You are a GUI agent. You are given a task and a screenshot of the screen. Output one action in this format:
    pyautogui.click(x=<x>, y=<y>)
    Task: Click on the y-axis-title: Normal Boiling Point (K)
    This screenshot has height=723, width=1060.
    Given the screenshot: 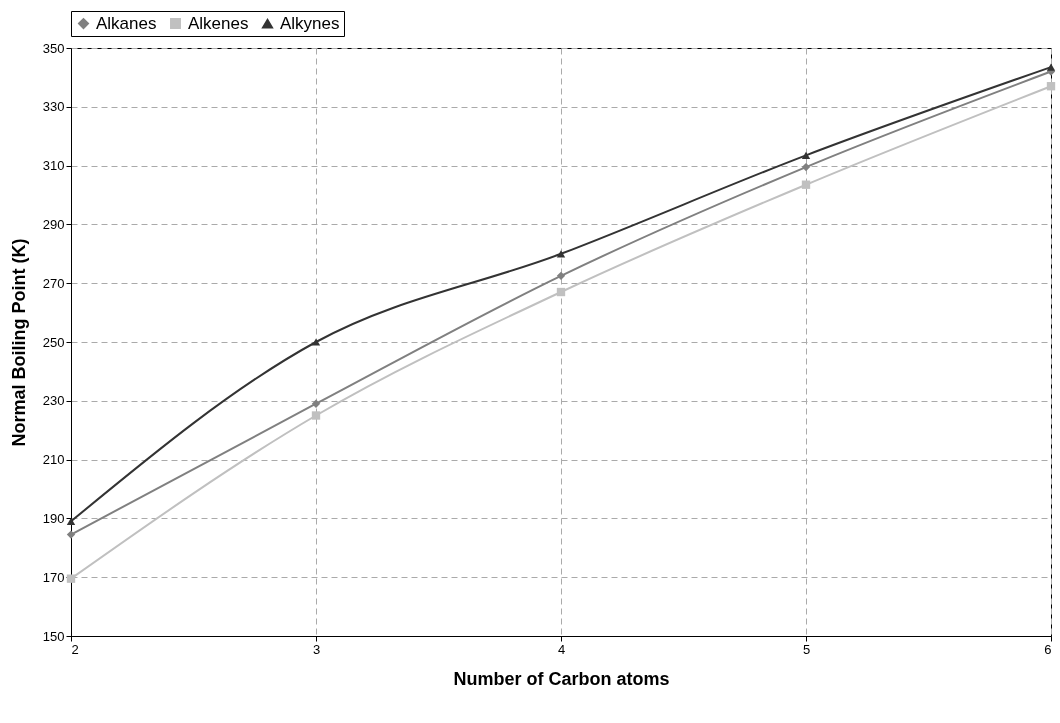 What is the action you would take?
    pyautogui.click(x=18, y=342)
    